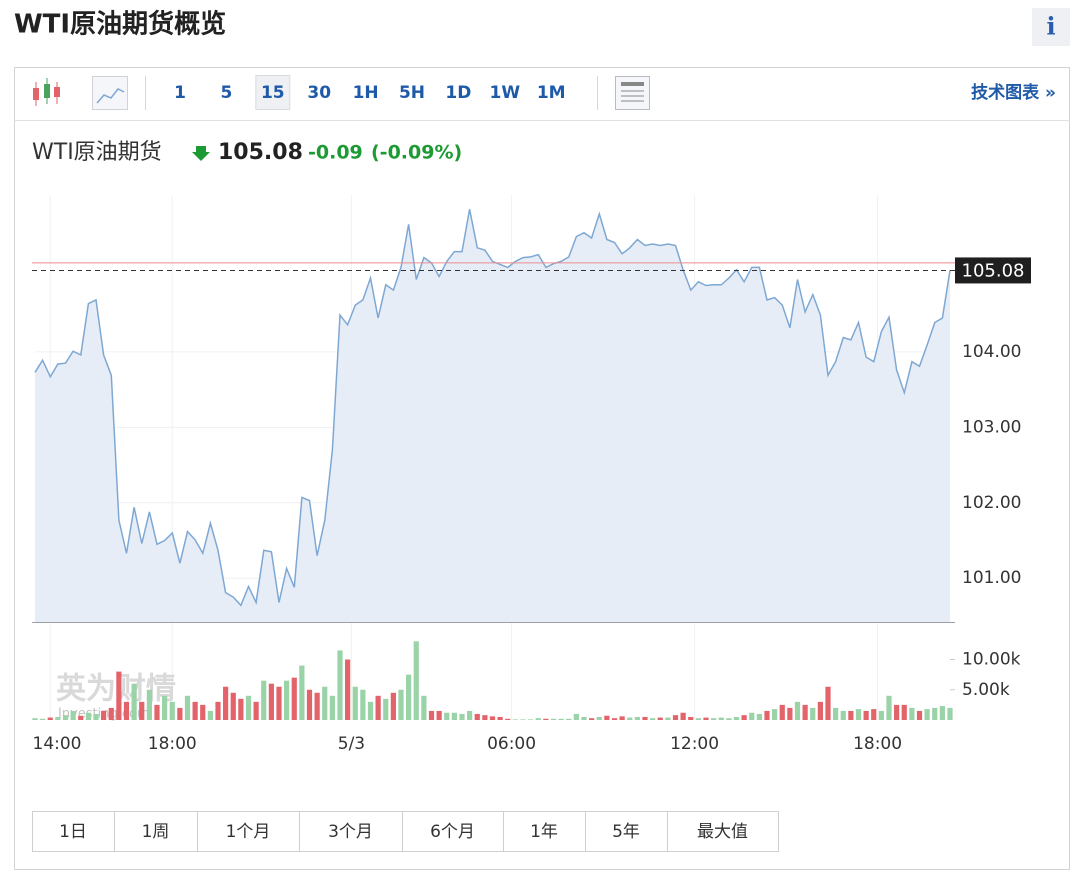  Describe the element at coordinates (351, 744) in the screenshot. I see `x-tick-label: 5/3` at that location.